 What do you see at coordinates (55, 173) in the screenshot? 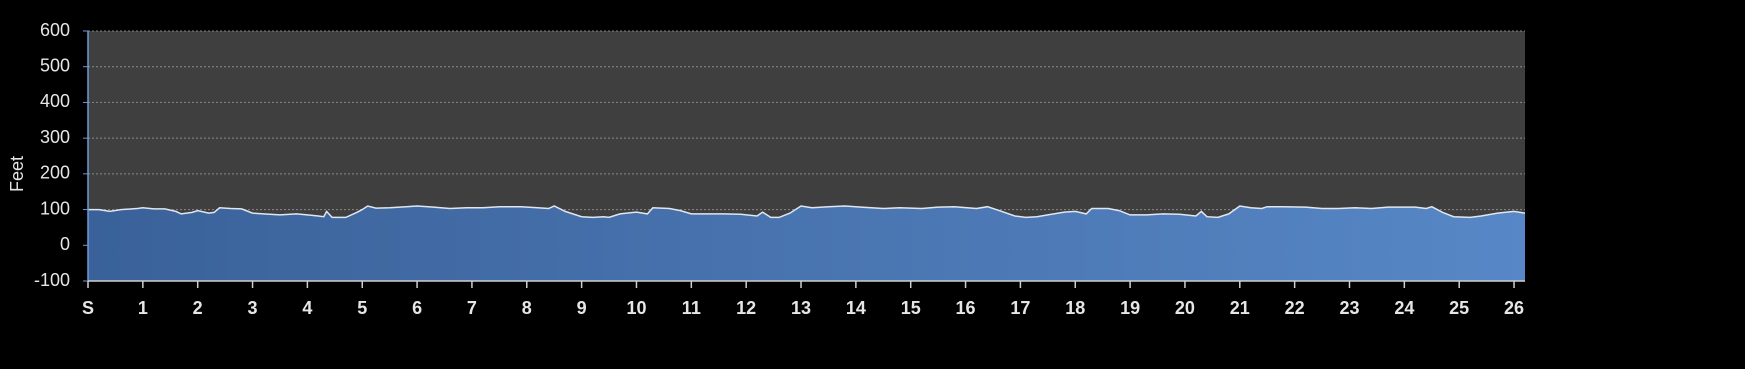
I see `y-tick-label: 200` at bounding box center [55, 173].